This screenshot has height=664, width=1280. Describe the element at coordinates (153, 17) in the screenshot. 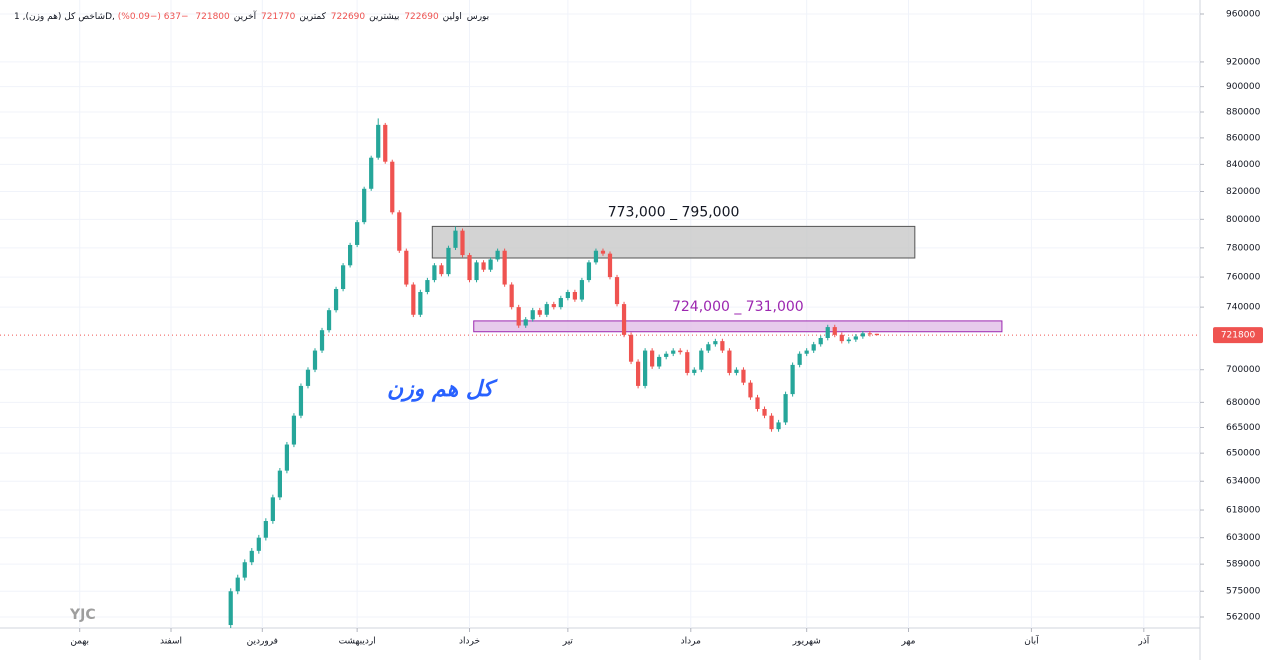

I see `change: −637 (−0.09%)` at that location.